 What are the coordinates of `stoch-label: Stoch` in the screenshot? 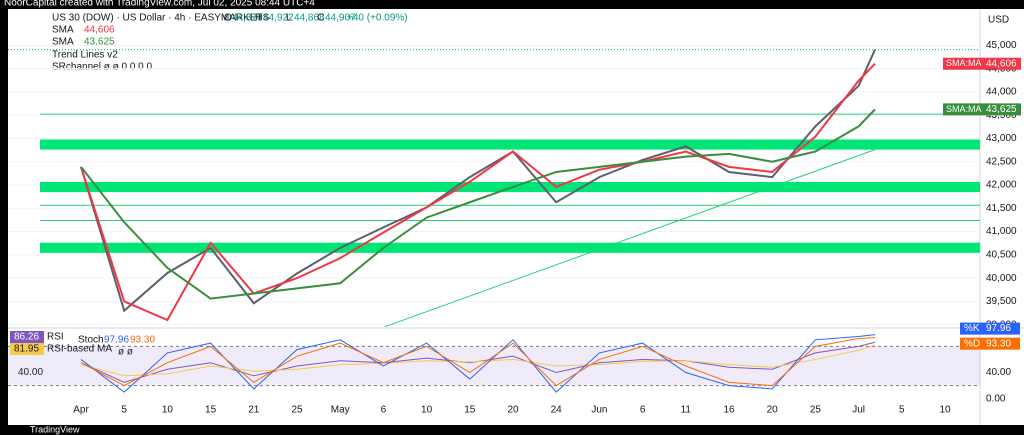 It's located at (91, 340).